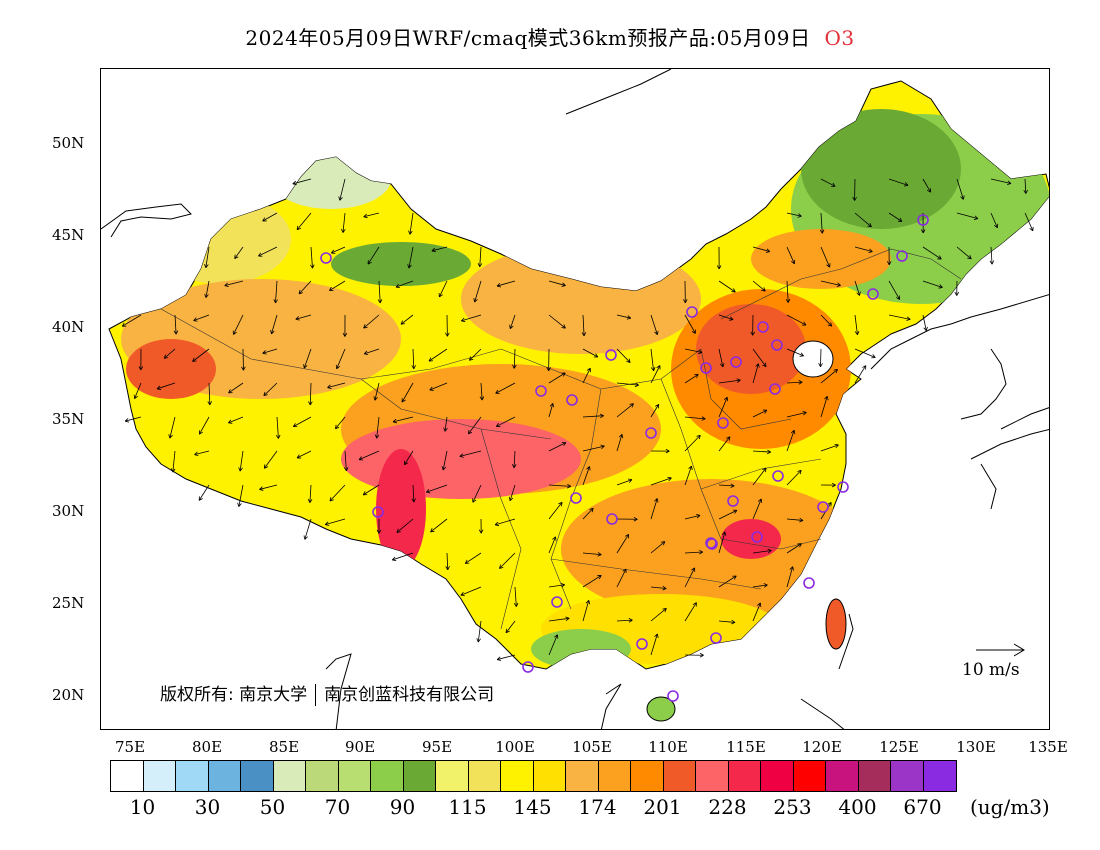 The image size is (1100, 850). What do you see at coordinates (597, 807) in the screenshot?
I see `colorbar-label: 174` at bounding box center [597, 807].